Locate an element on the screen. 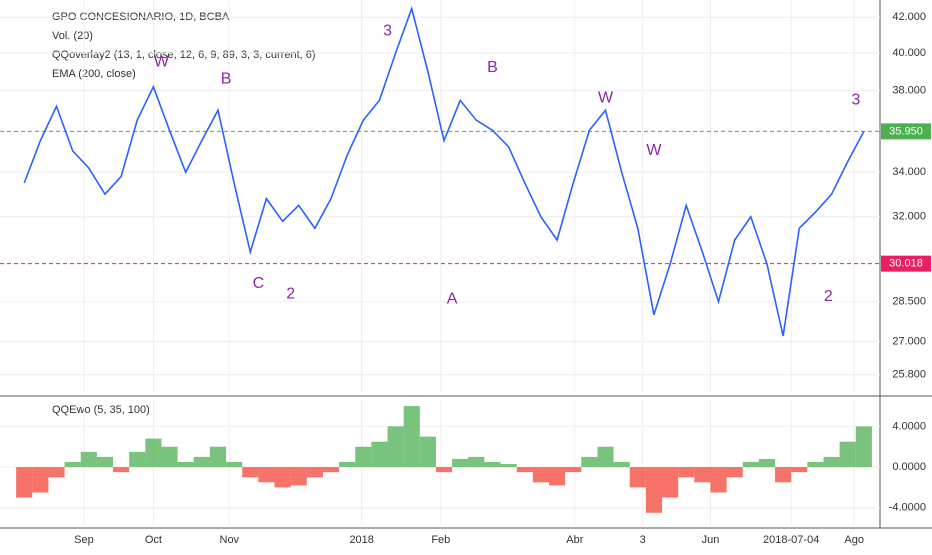 The height and width of the screenshot is (555, 932). y-tick-label: -4.0000 is located at coordinates (907, 508).